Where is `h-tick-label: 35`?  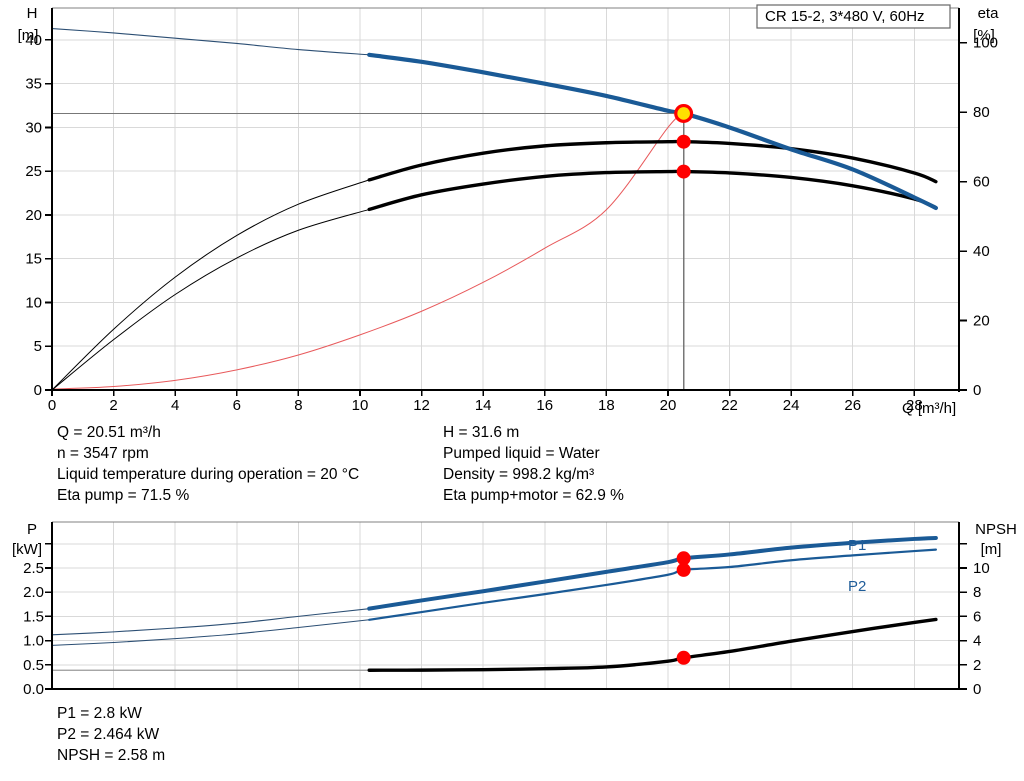
h-tick-label: 35 is located at coordinates (33, 84).